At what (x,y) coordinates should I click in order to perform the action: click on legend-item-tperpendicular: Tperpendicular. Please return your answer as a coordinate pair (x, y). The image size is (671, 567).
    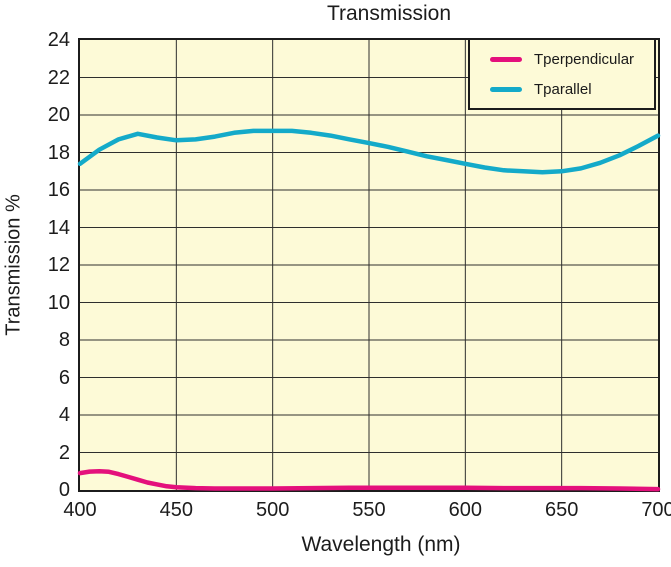
    Looking at the image, I should click on (562, 59).